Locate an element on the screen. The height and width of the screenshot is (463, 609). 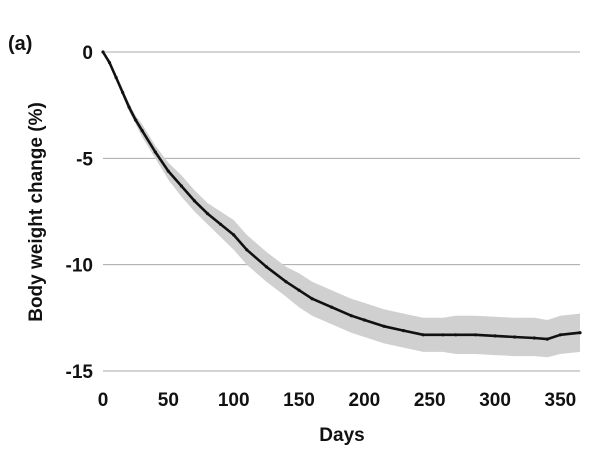
x-tick-label: 50 is located at coordinates (168, 400).